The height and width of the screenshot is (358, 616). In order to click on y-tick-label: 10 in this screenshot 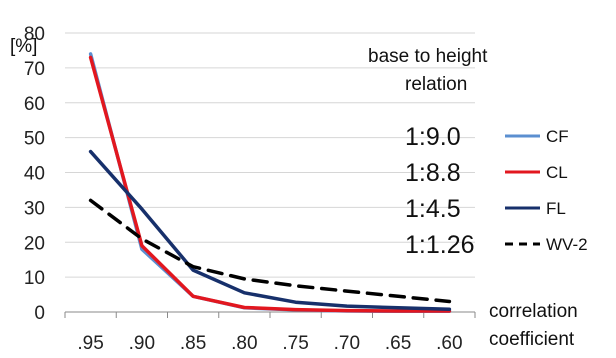, I will do `click(34, 278)`.